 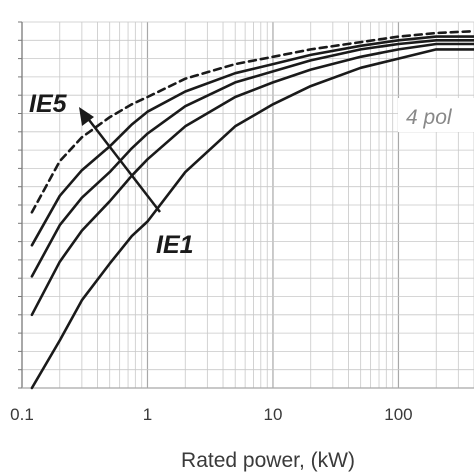 What do you see at coordinates (429, 117) in the screenshot?
I see `pole-label: 4 pol` at bounding box center [429, 117].